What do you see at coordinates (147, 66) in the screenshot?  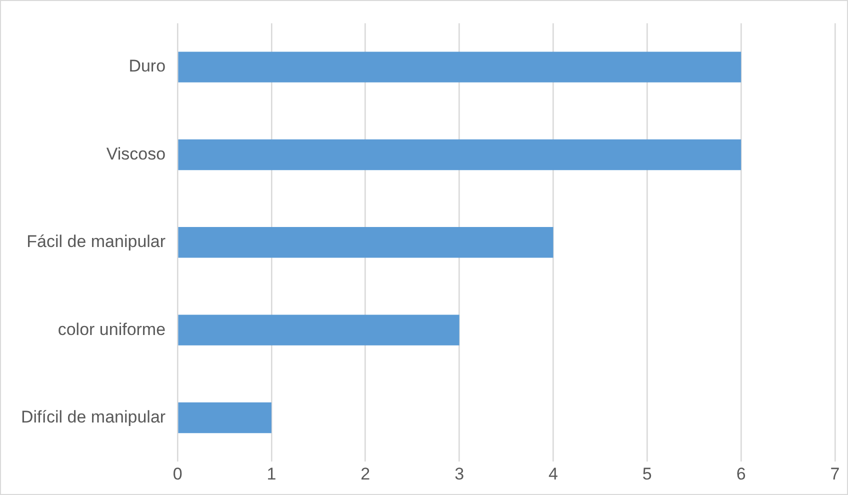 I see `y-tick-label: Duro` at bounding box center [147, 66].